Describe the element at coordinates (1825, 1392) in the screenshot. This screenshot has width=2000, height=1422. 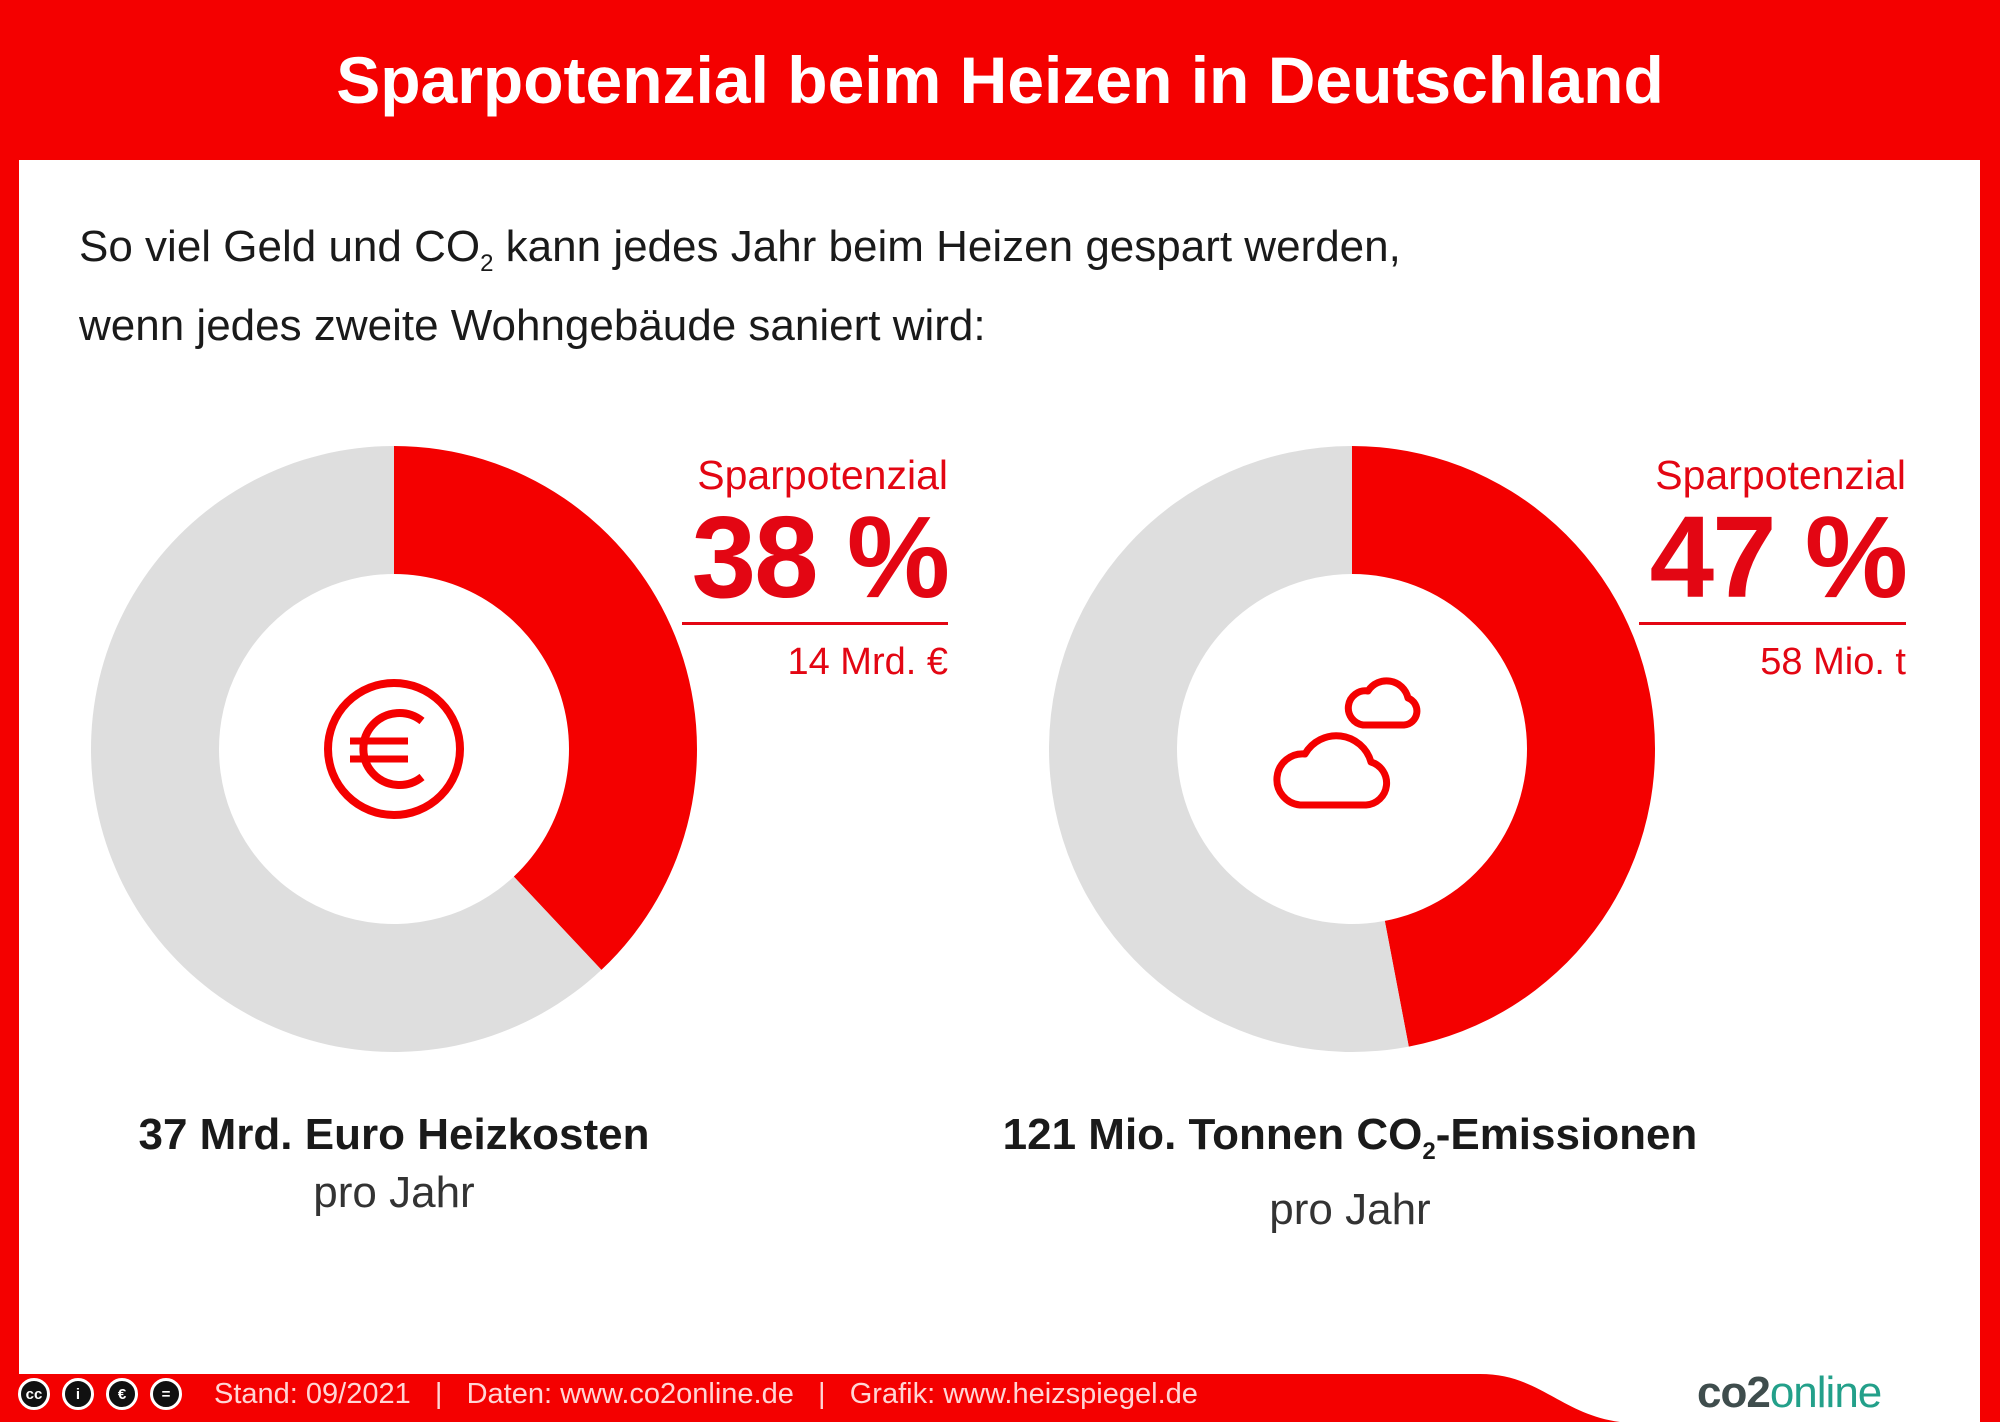
I see `logo-part: online` at that location.